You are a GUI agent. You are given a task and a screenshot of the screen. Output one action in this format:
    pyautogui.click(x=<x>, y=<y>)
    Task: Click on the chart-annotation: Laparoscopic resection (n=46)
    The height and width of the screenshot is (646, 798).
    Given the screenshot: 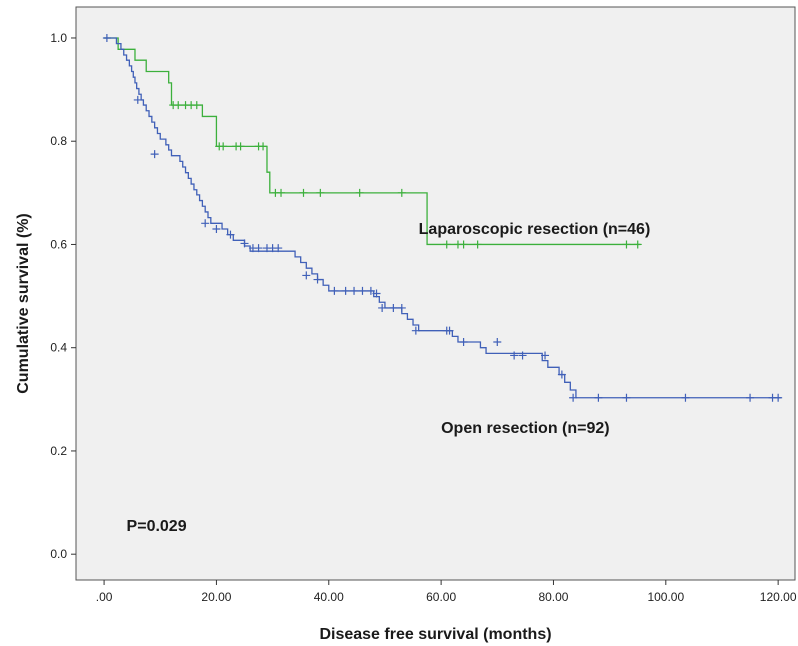 What is the action you would take?
    pyautogui.click(x=535, y=229)
    